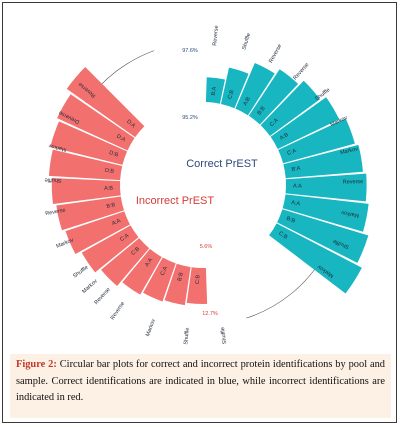  What do you see at coordinates (206, 247) in the screenshot?
I see `percent-annotation: 5.6%` at bounding box center [206, 247].